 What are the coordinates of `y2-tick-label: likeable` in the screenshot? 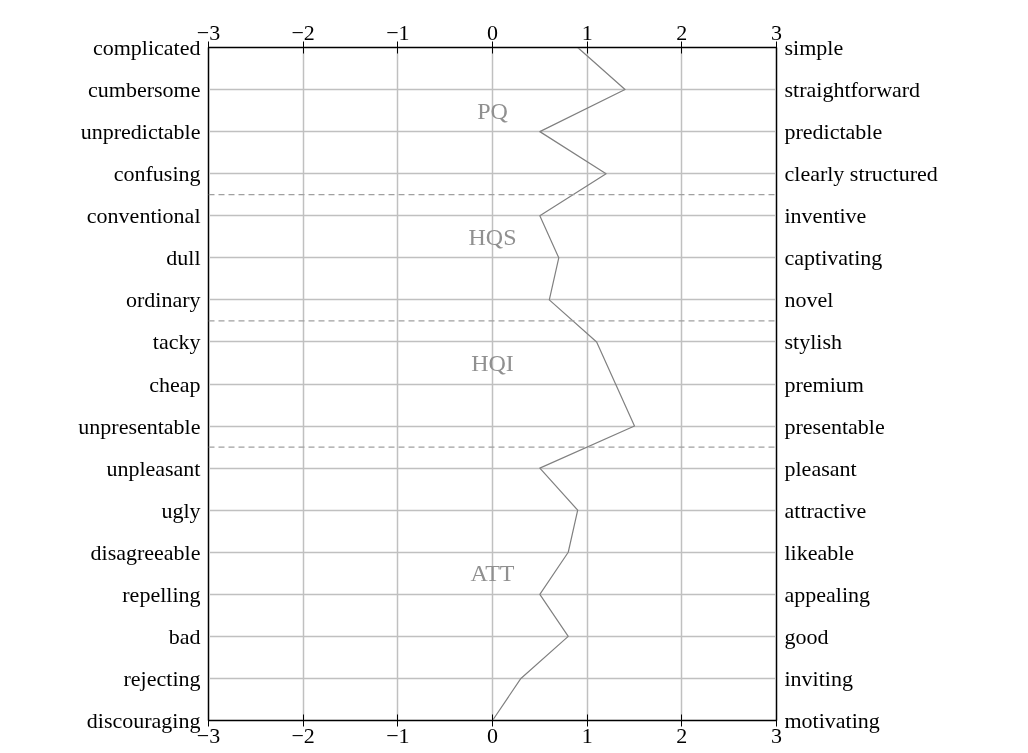 It's located at (819, 552).